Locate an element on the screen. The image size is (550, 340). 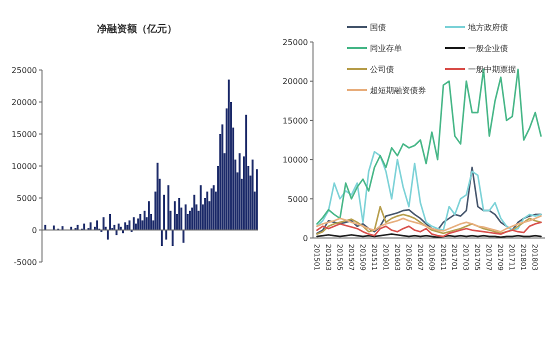
legend-label: 公司债 is located at coordinates (382, 69).